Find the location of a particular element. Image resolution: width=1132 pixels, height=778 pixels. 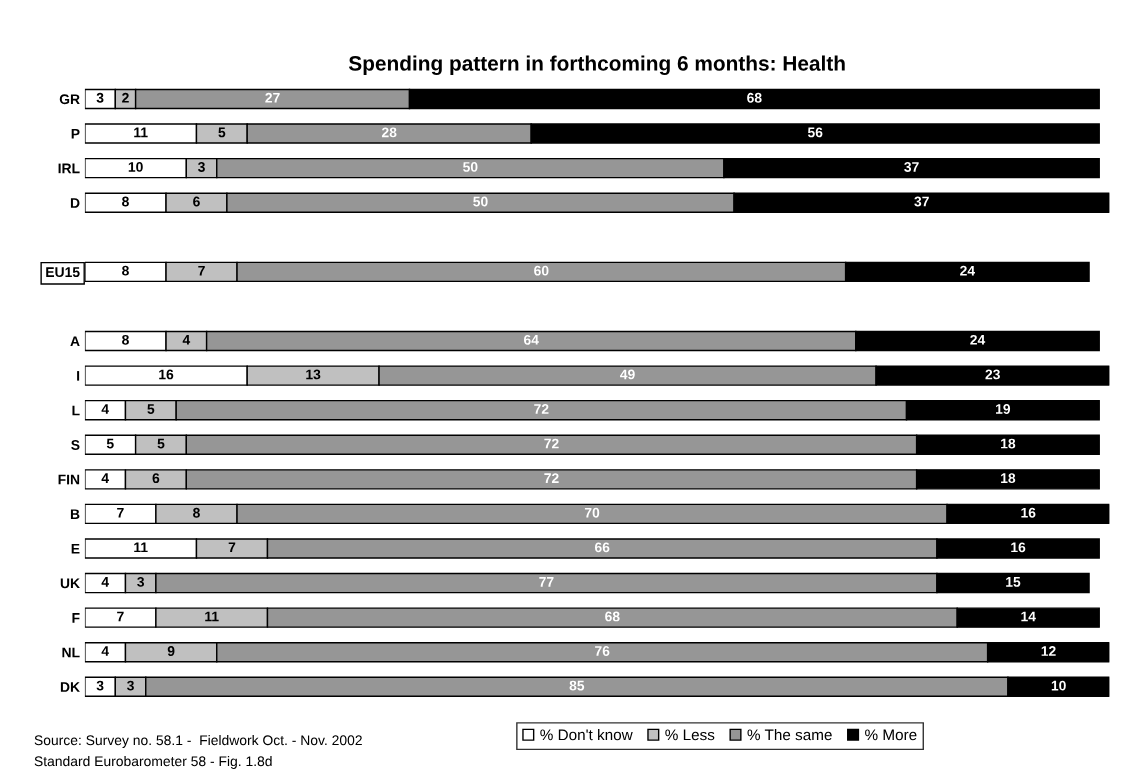

data-label: 19 is located at coordinates (1003, 409).